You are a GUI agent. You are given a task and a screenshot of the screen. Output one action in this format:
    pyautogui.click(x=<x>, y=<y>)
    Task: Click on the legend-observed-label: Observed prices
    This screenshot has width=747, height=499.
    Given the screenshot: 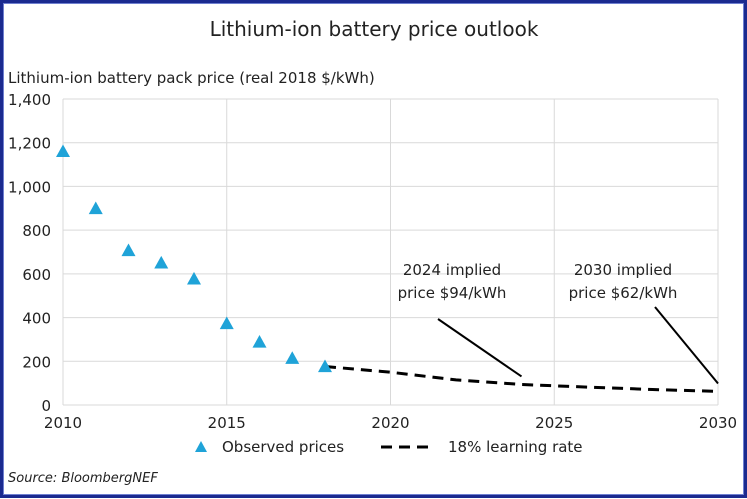 What is the action you would take?
    pyautogui.click(x=283, y=447)
    